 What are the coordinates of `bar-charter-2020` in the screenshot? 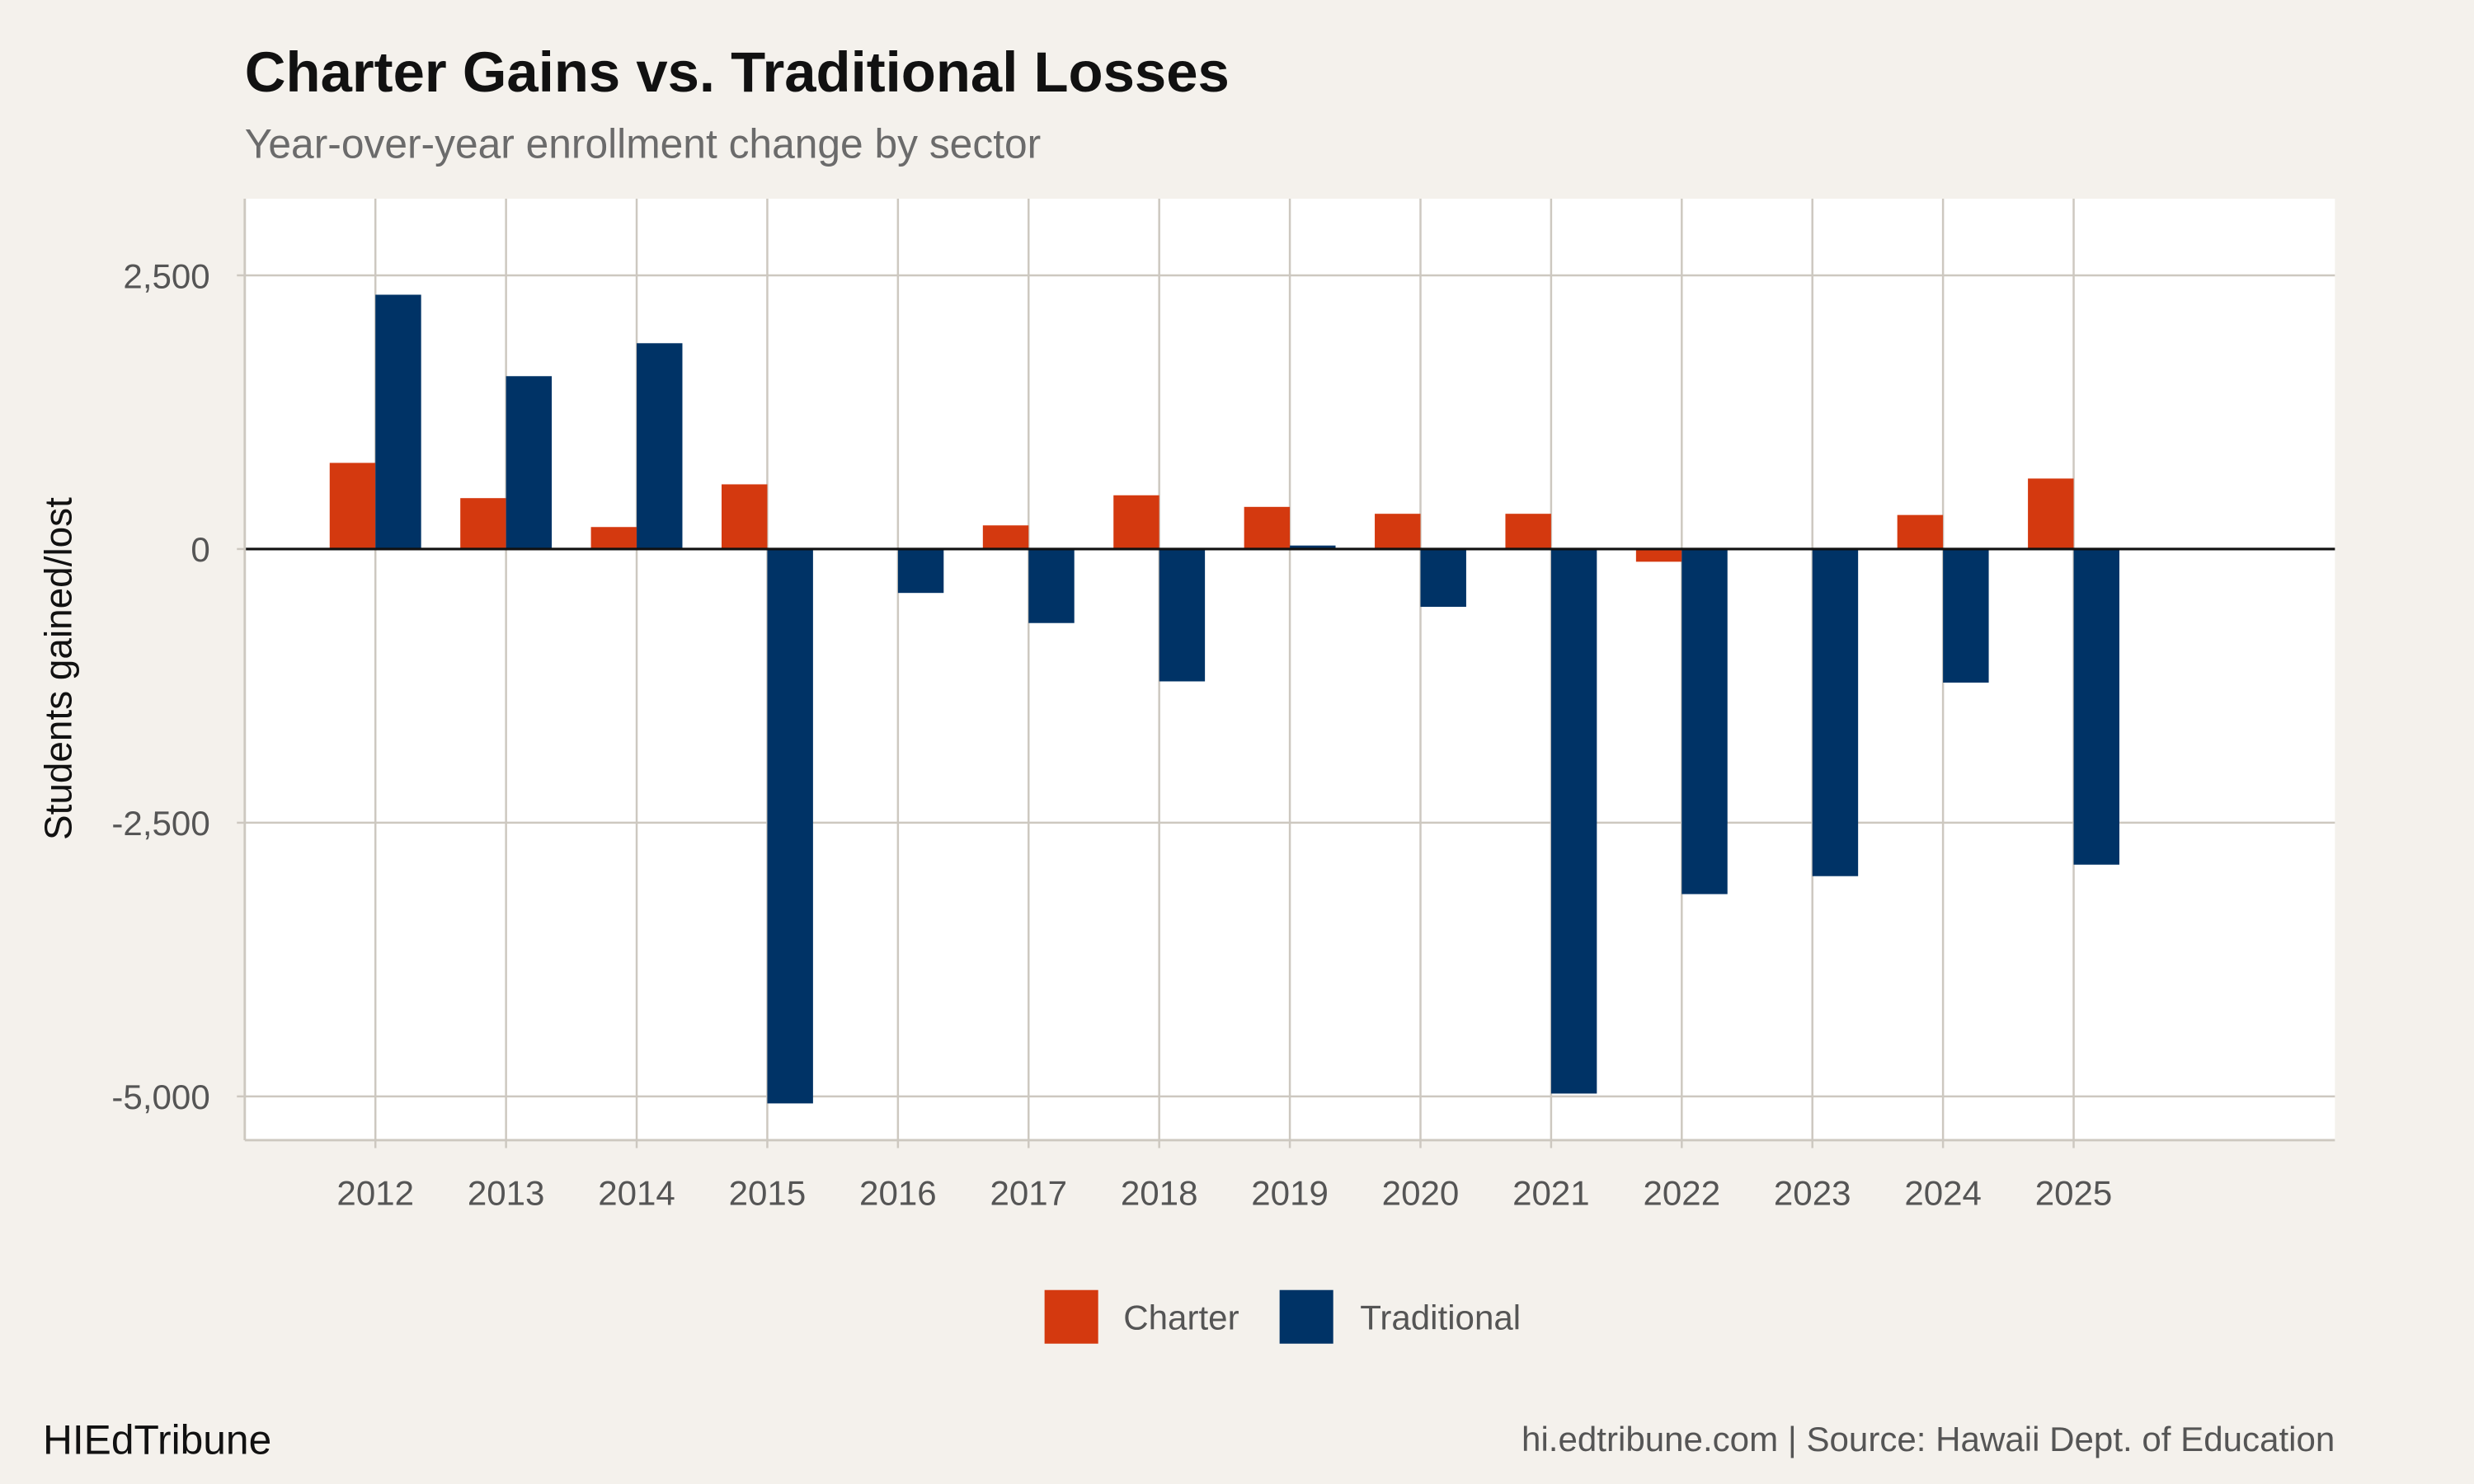 It's located at (1398, 531).